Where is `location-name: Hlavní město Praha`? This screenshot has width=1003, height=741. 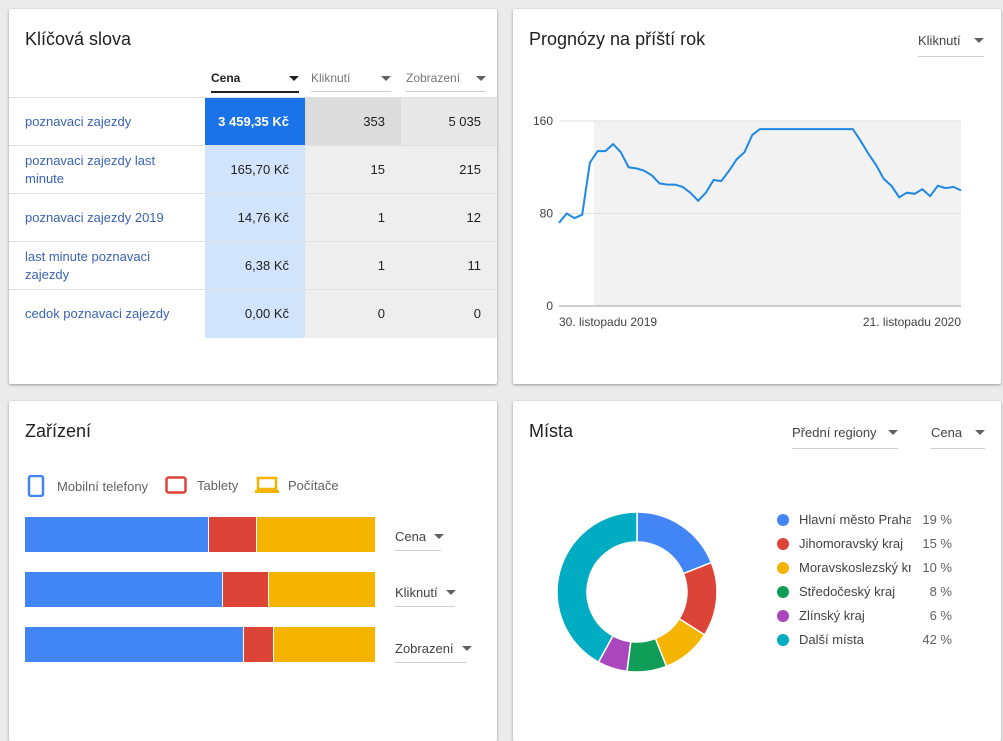 location-name: Hlavní město Praha is located at coordinates (855, 519).